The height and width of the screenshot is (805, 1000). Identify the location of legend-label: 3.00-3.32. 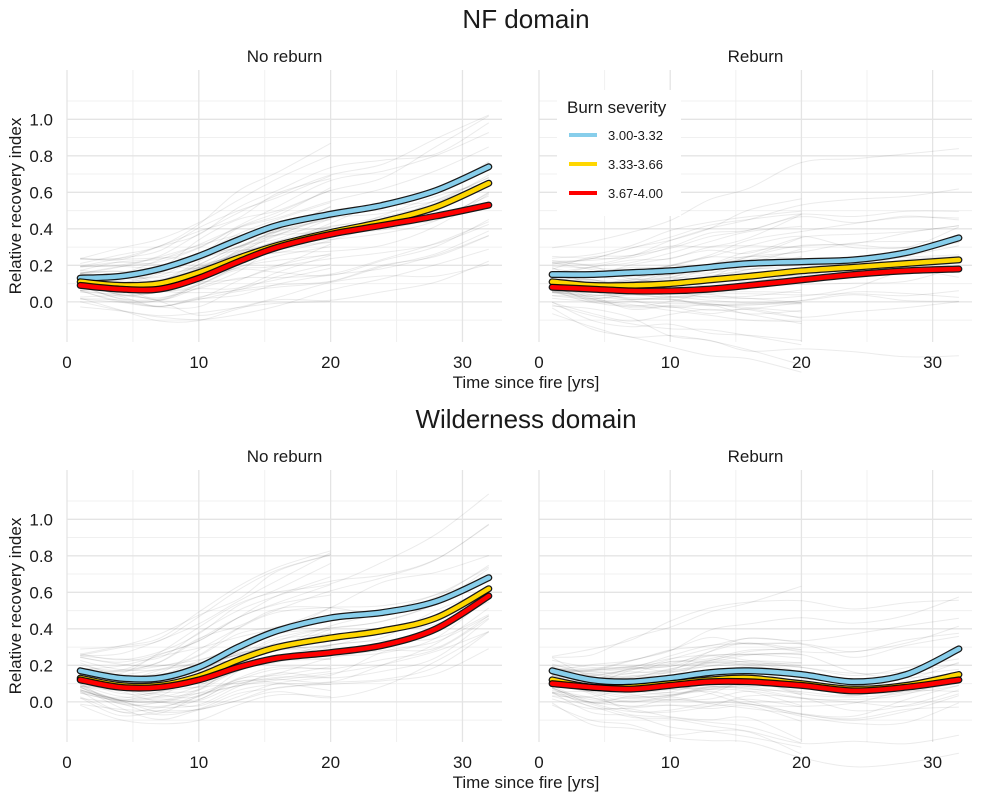
(635, 135).